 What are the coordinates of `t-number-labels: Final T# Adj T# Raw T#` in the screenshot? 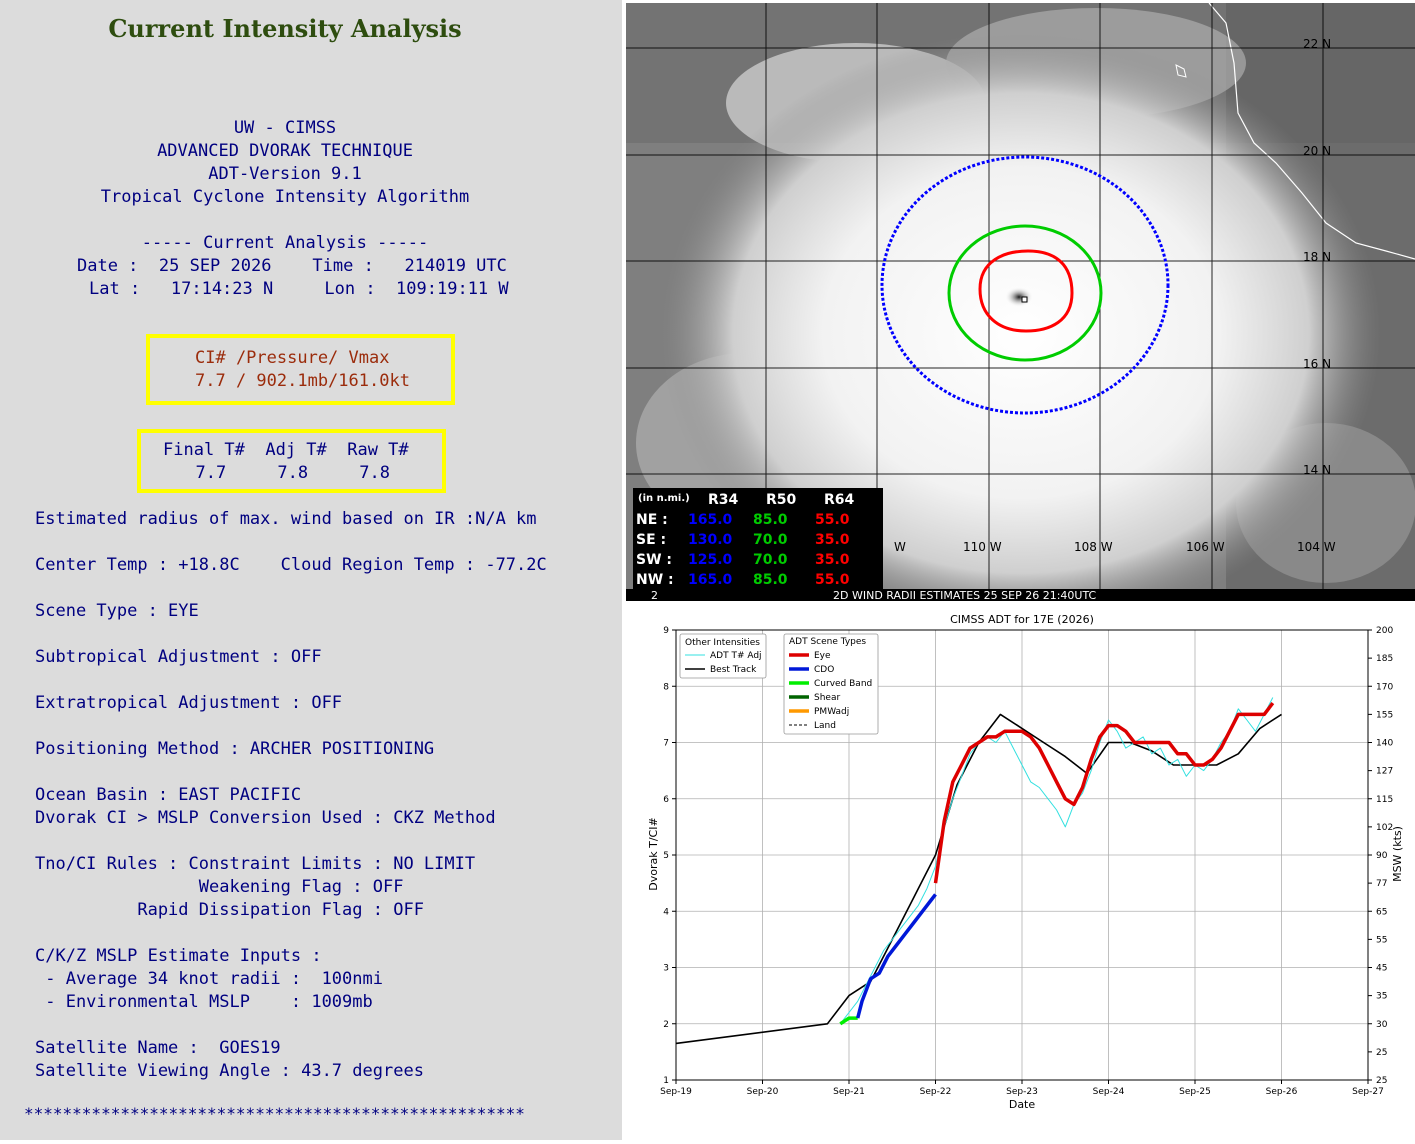 It's located at (286, 450).